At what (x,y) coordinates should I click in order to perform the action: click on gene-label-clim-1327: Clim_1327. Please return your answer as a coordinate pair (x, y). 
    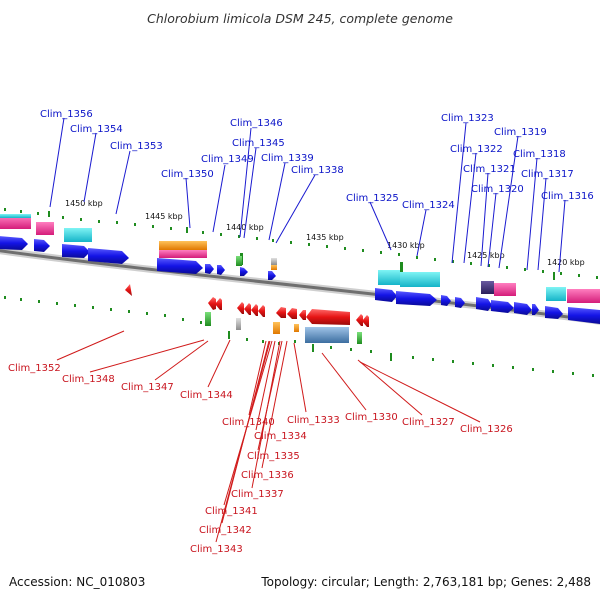
    Looking at the image, I should click on (428, 422).